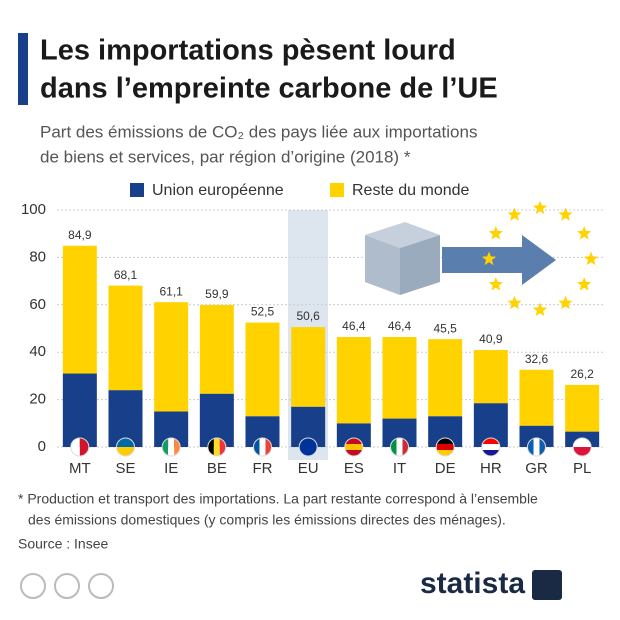  I want to click on x-tick-label: IT, so click(399, 468).